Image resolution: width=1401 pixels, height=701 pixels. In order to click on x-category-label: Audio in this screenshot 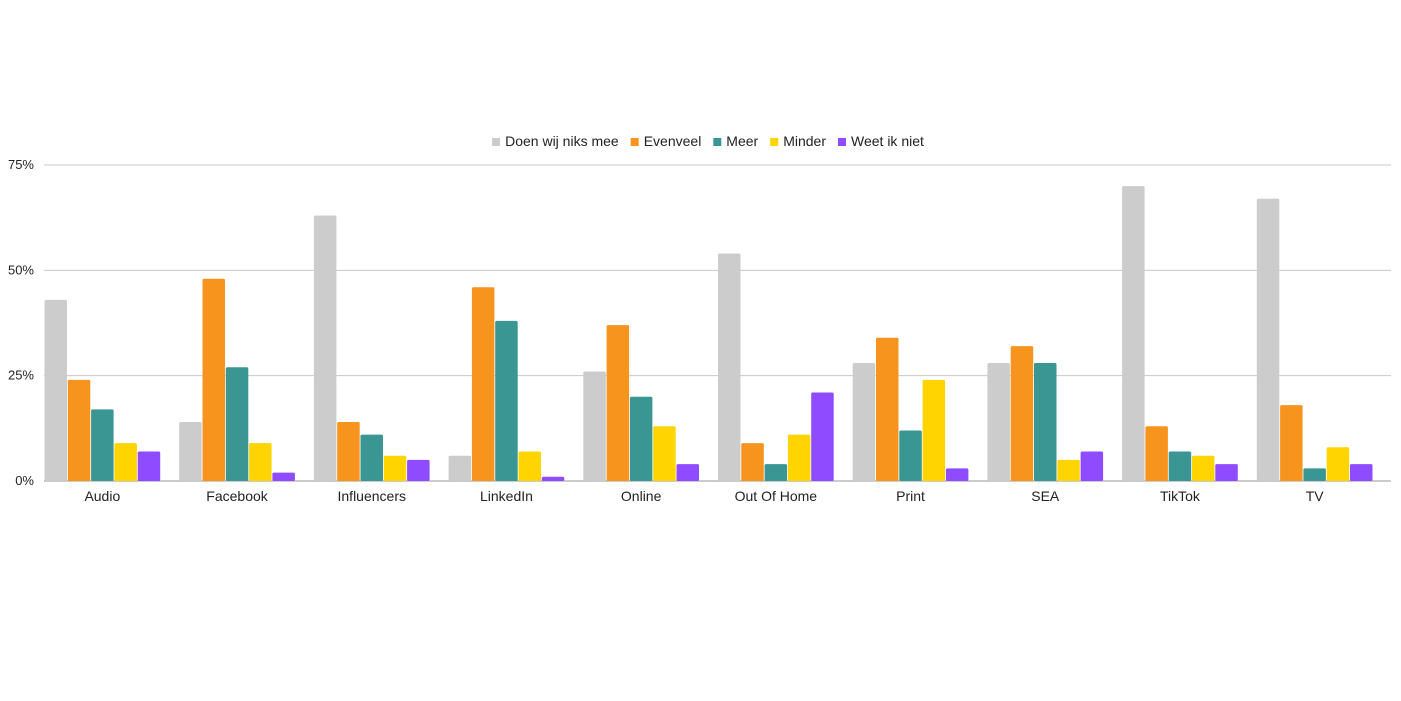, I will do `click(102, 496)`.